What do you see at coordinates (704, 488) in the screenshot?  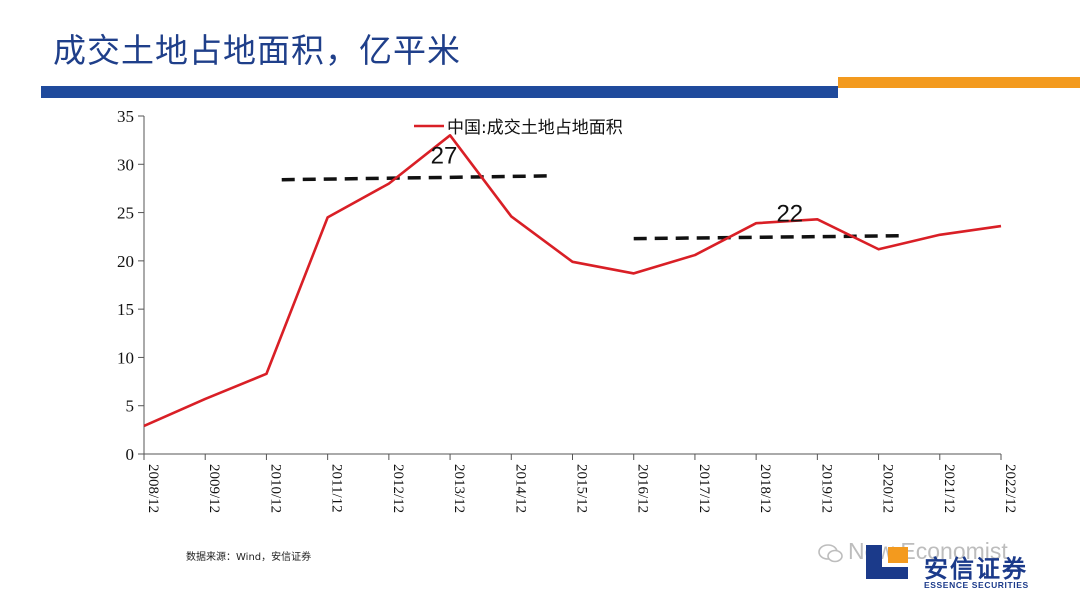 I see `x-tick-label: 2017/12` at bounding box center [704, 488].